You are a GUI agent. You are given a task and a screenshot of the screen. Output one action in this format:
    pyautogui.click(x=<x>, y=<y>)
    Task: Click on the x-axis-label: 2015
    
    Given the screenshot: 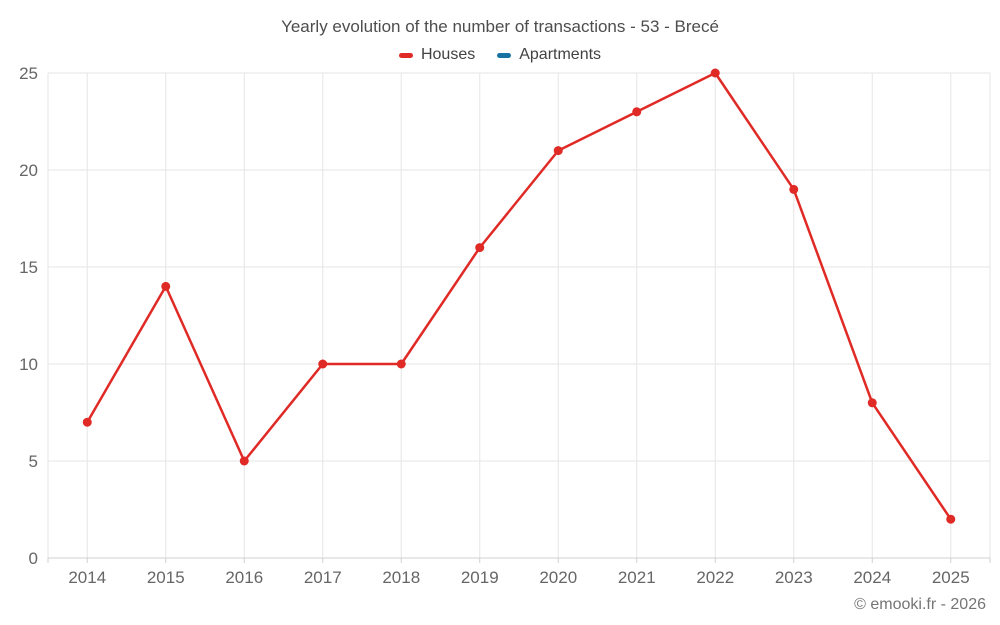 What is the action you would take?
    pyautogui.click(x=166, y=577)
    